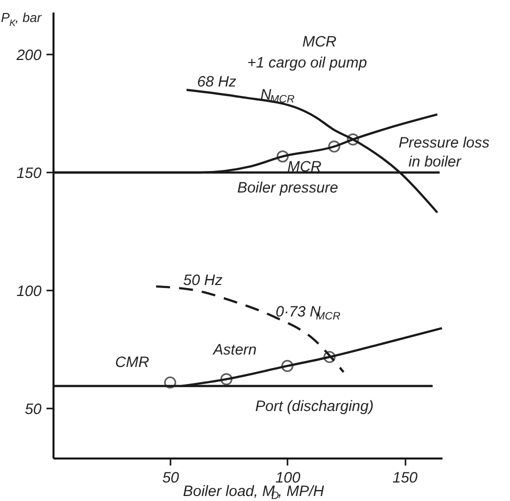 The width and height of the screenshot is (510, 501). I want to click on annotation: Astern, so click(234, 349).